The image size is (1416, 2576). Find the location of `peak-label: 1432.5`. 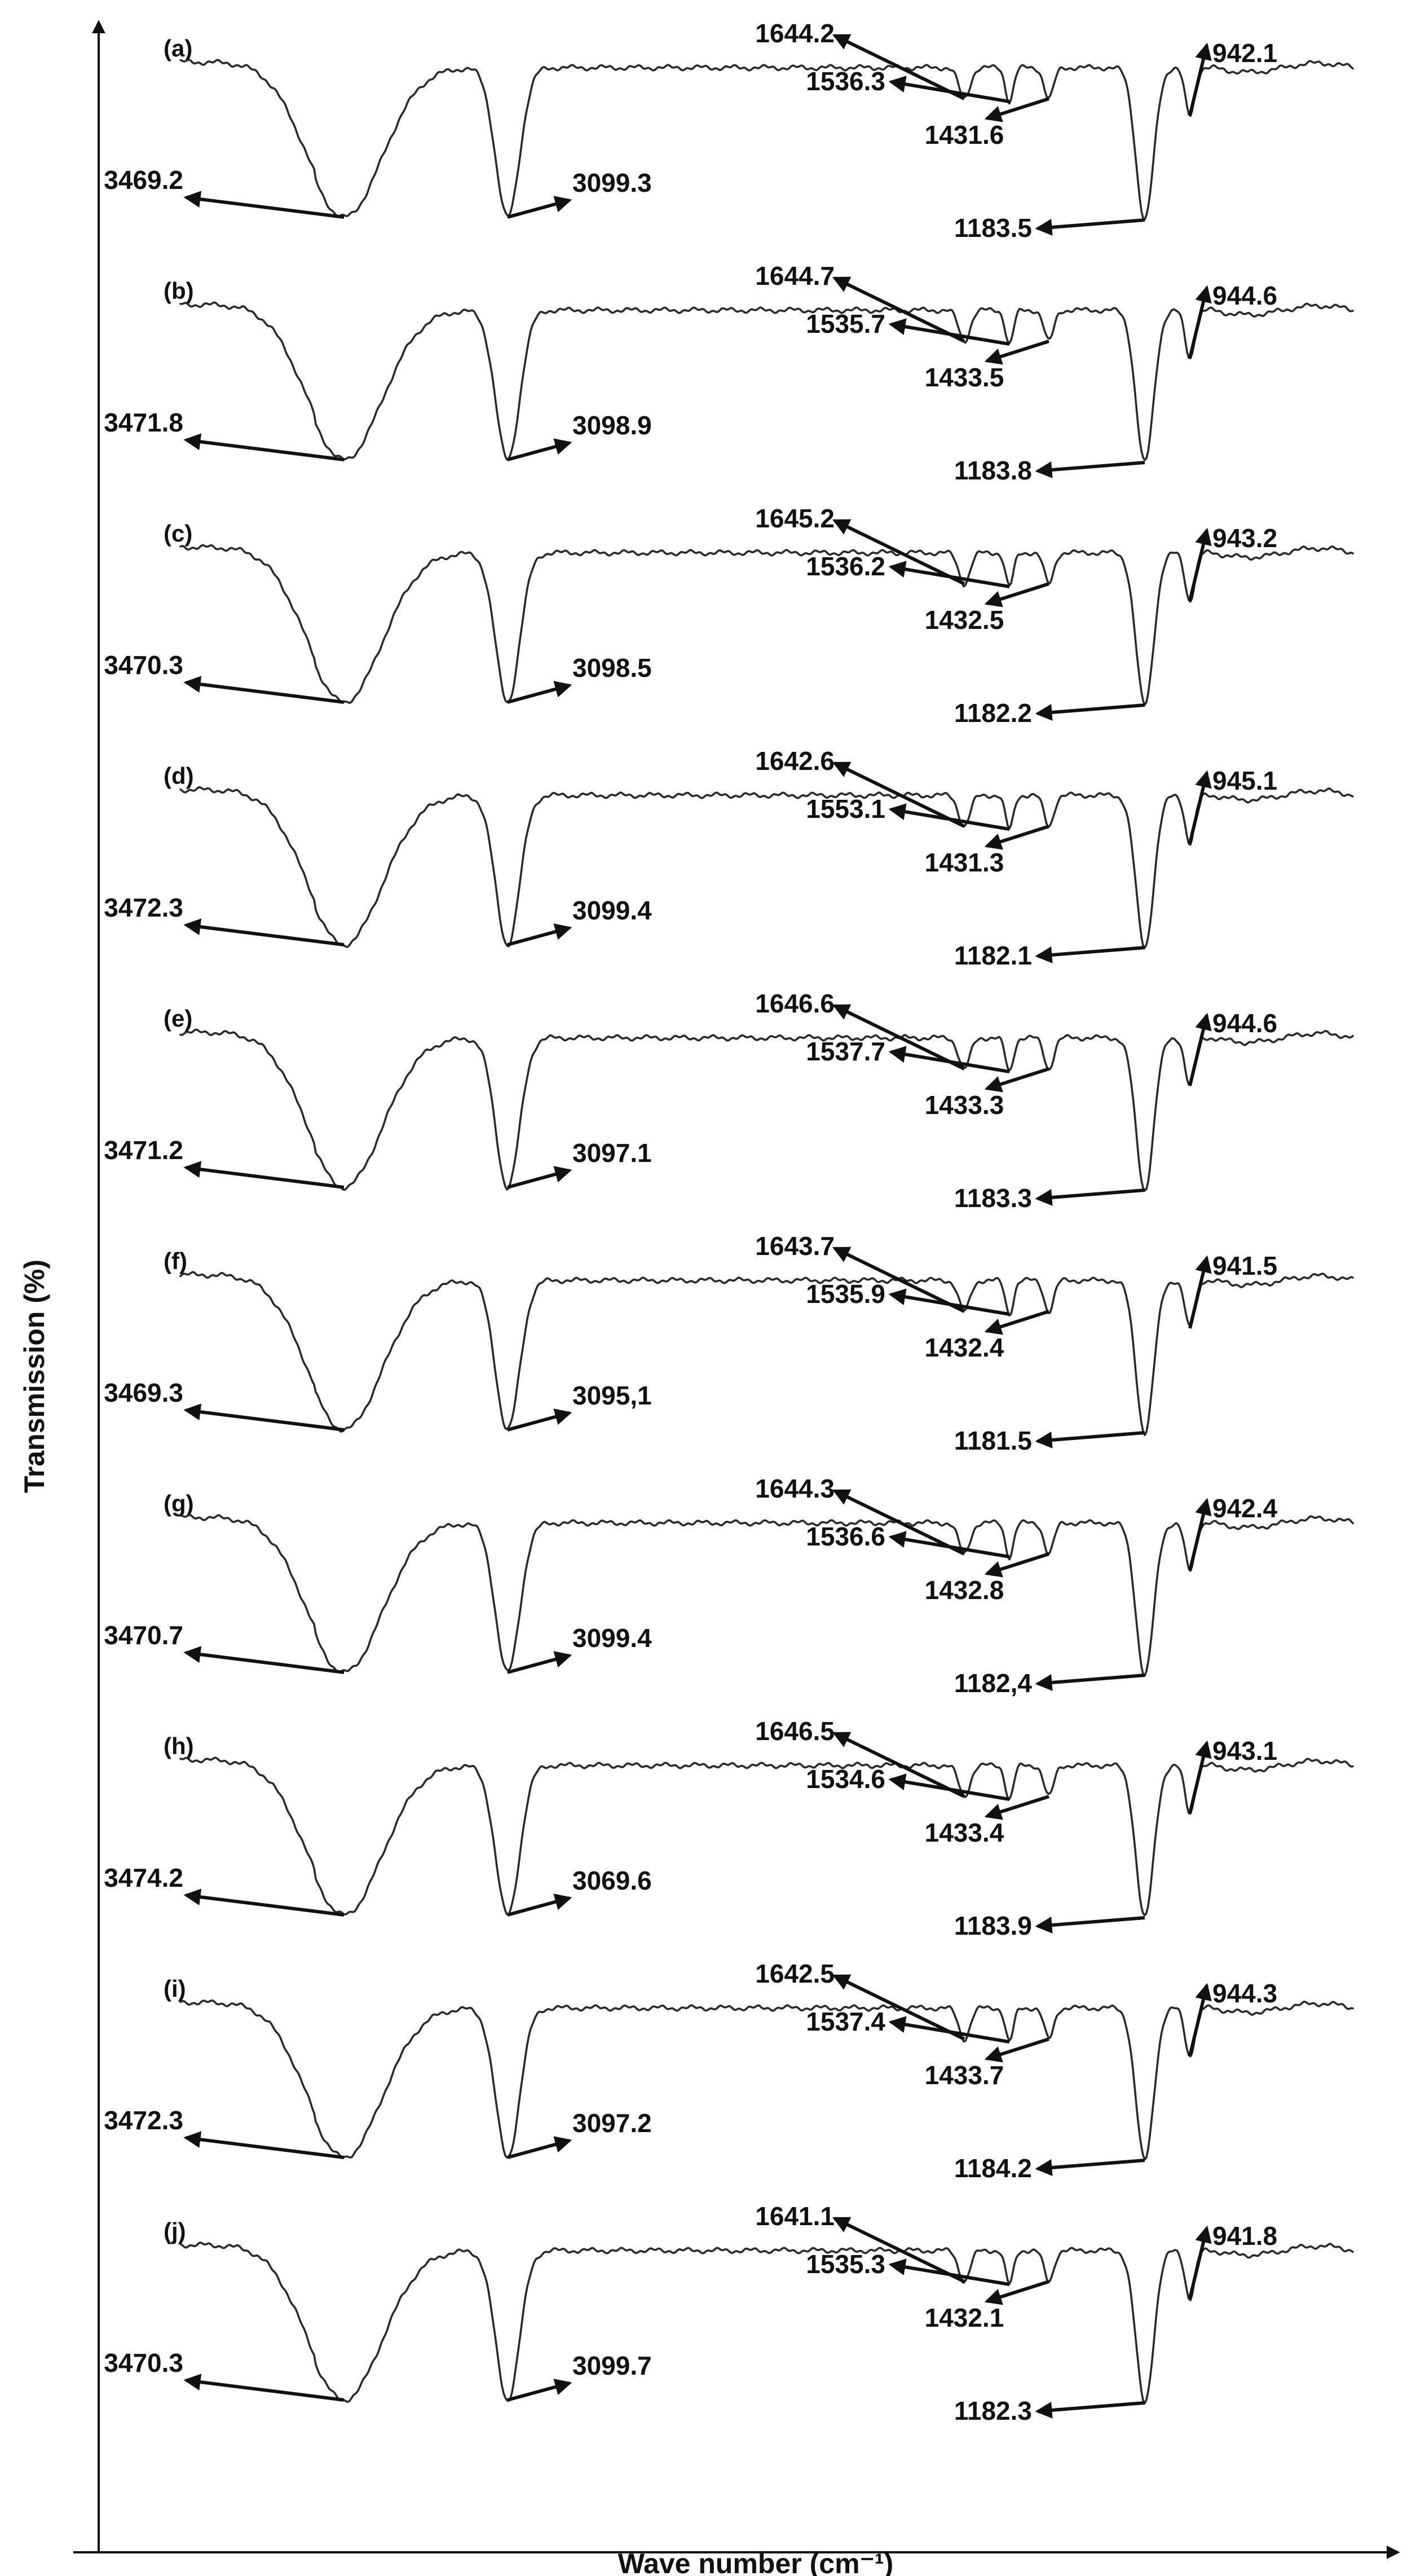

peak-label: 1432.5 is located at coordinates (964, 620).